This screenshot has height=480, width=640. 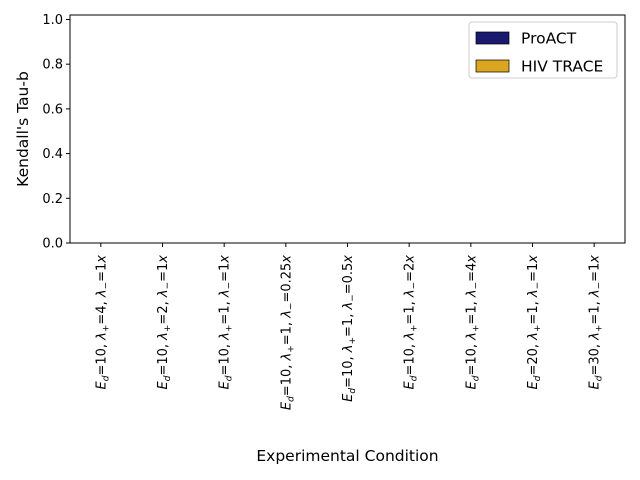 What do you see at coordinates (52, 244) in the screenshot?
I see `y-tick-label: 0.0` at bounding box center [52, 244].